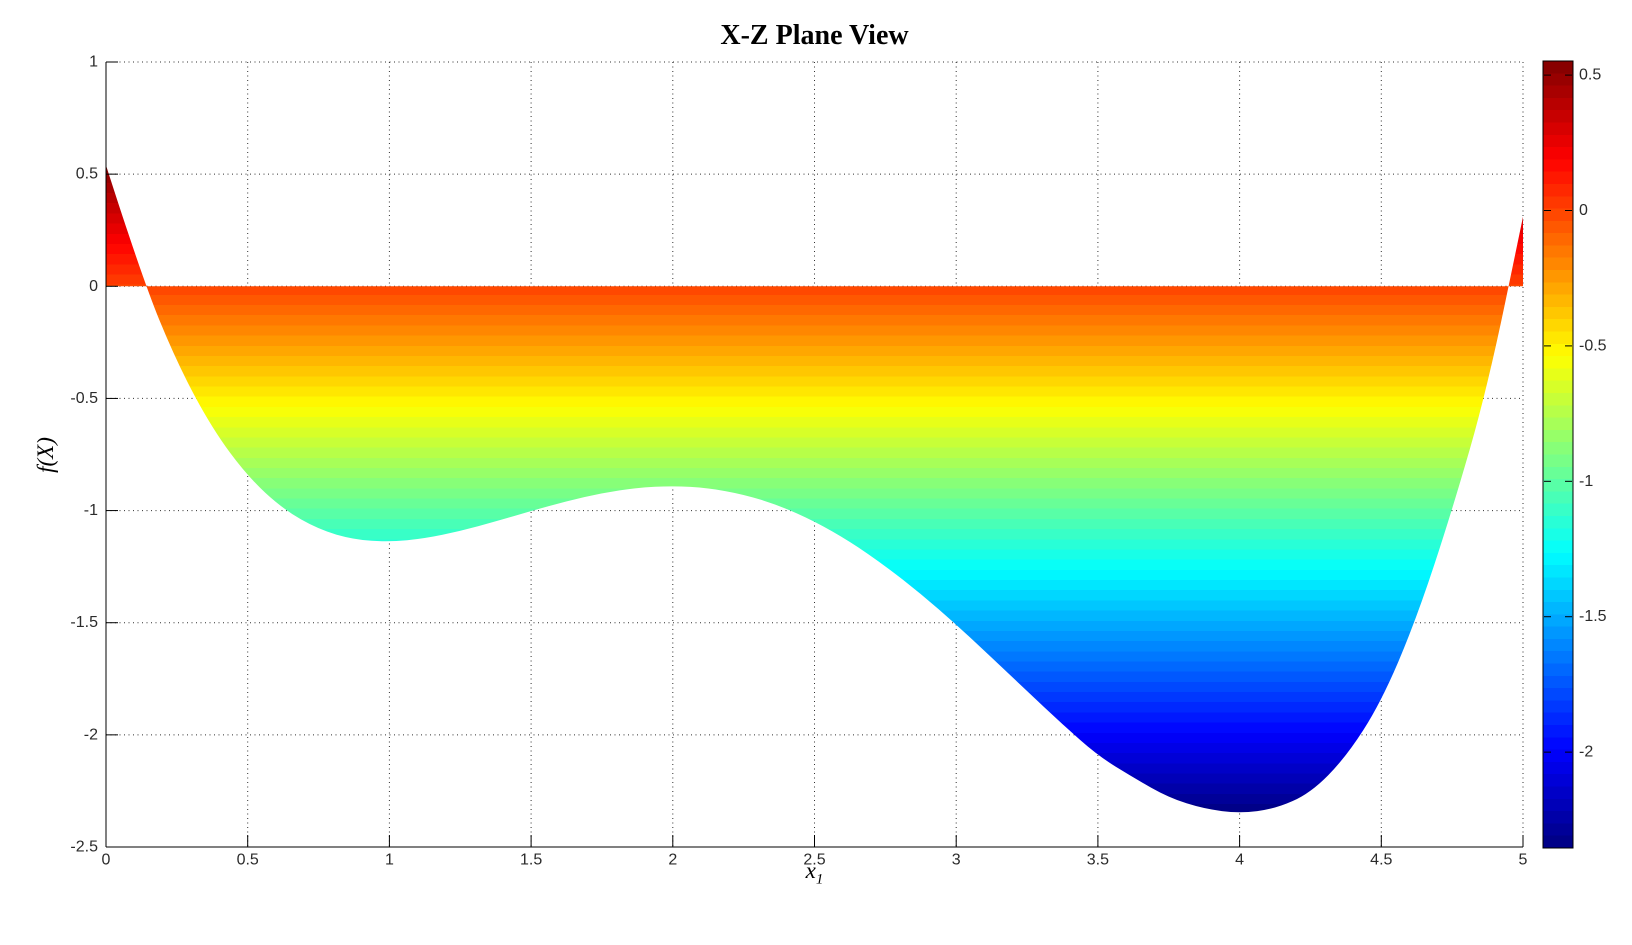  What do you see at coordinates (672, 859) in the screenshot?
I see `x-tick-label: 2` at bounding box center [672, 859].